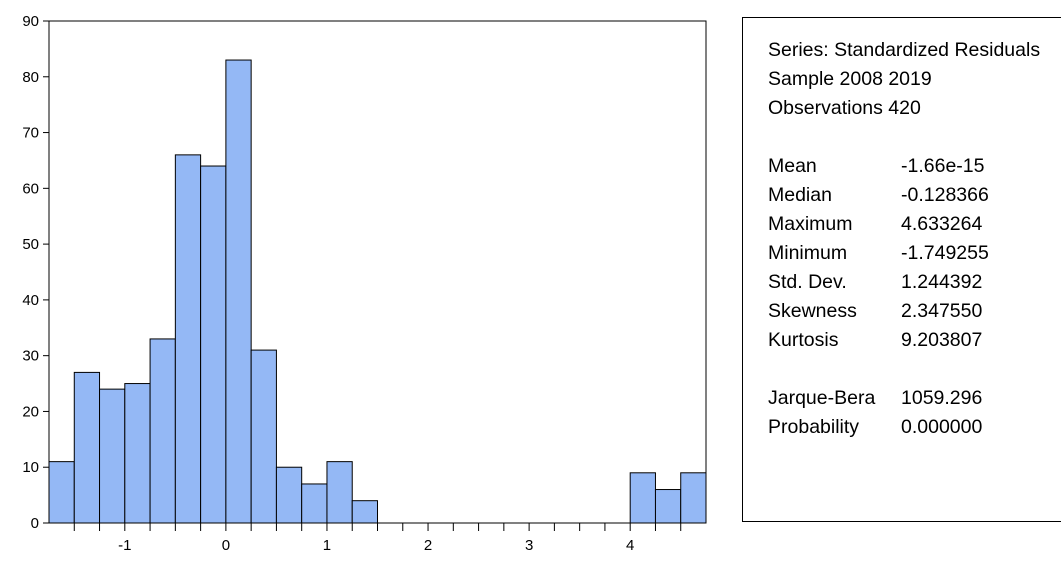 The image size is (1061, 561). What do you see at coordinates (942, 224) in the screenshot?
I see `stat-value: 4.633264` at bounding box center [942, 224].